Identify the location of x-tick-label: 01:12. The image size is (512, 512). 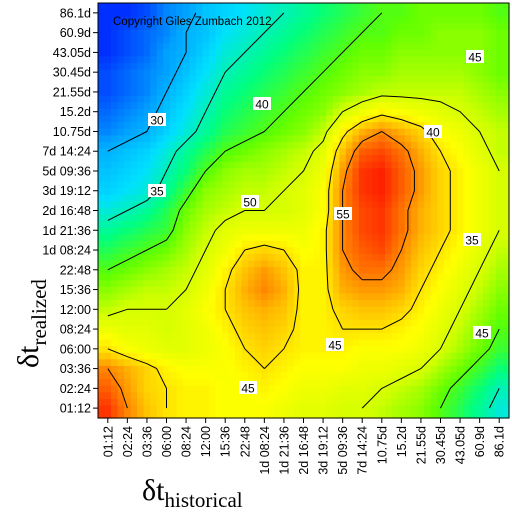
(108, 441).